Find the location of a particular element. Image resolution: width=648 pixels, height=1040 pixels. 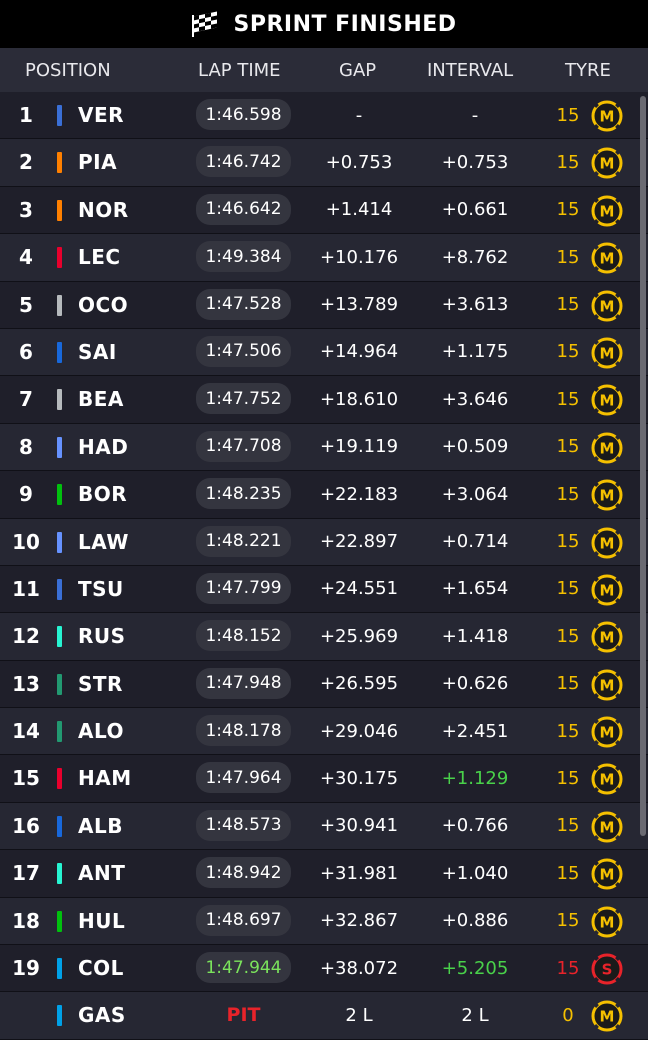

table-row: 14 ALO 1:48.178 +29.046 +2.451 15 M is located at coordinates (324, 732).